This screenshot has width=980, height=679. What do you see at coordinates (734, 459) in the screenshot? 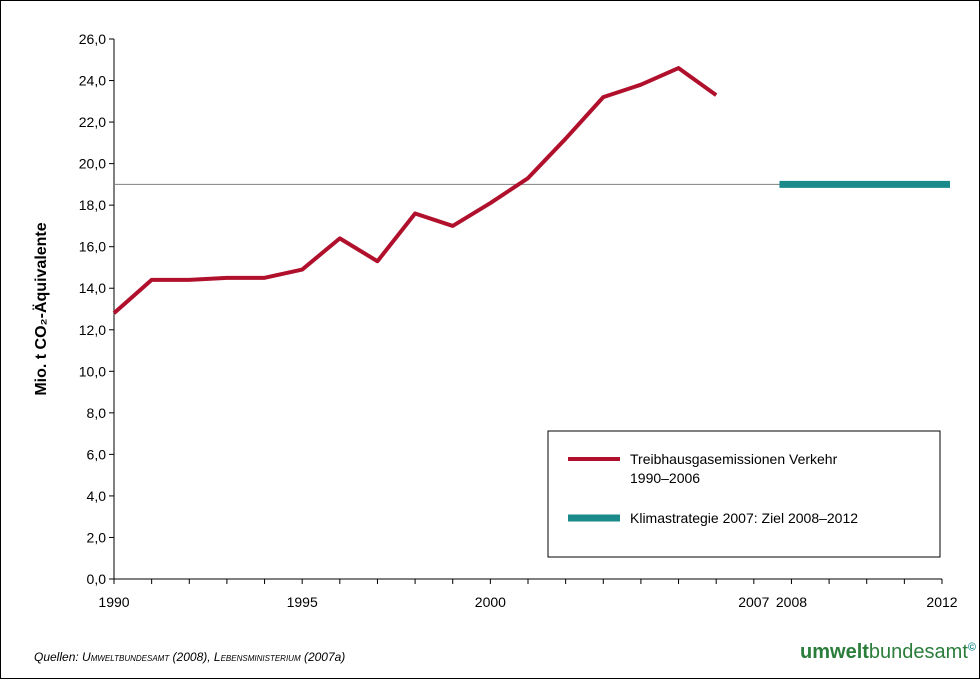
I see `legend-label-emissions: Treibhausgasemissionen Verkehr` at bounding box center [734, 459].